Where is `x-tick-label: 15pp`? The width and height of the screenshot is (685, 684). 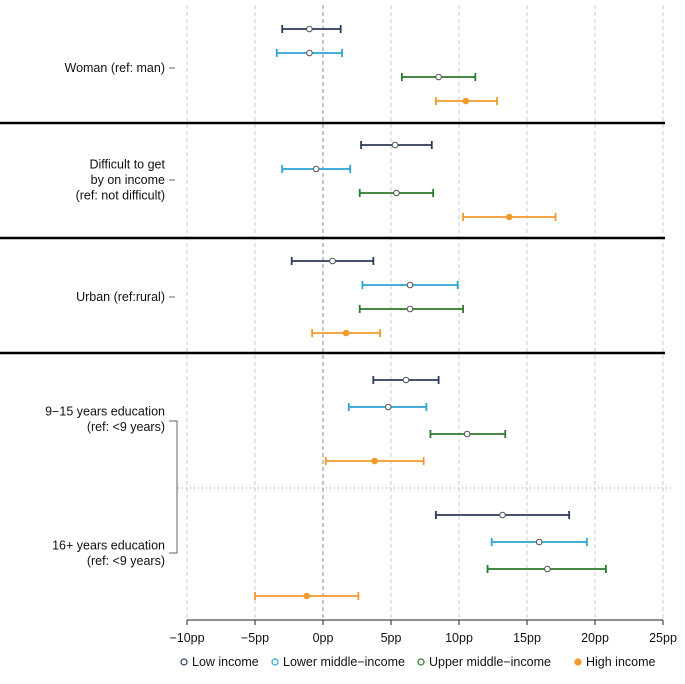 x-tick-label: 15pp is located at coordinates (527, 638).